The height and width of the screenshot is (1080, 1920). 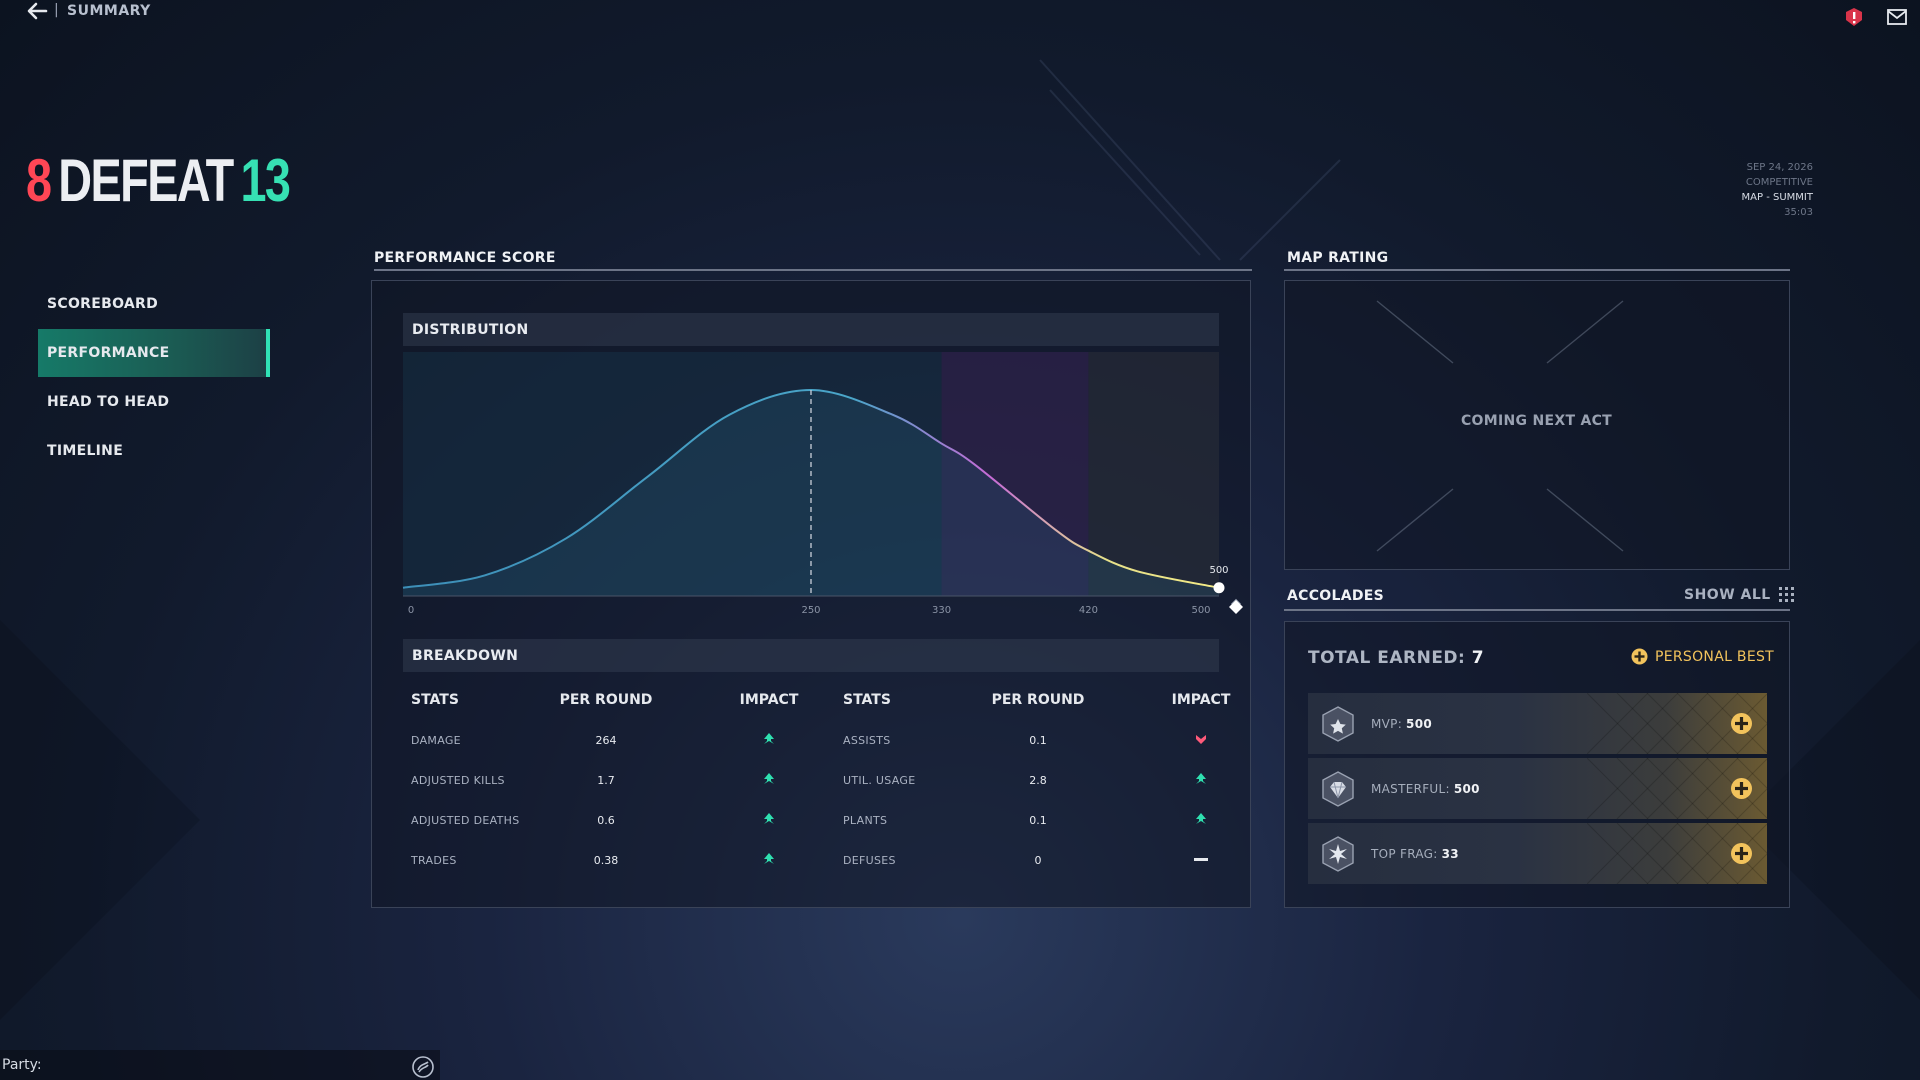 I want to click on enemy-score: 13, so click(x=265, y=180).